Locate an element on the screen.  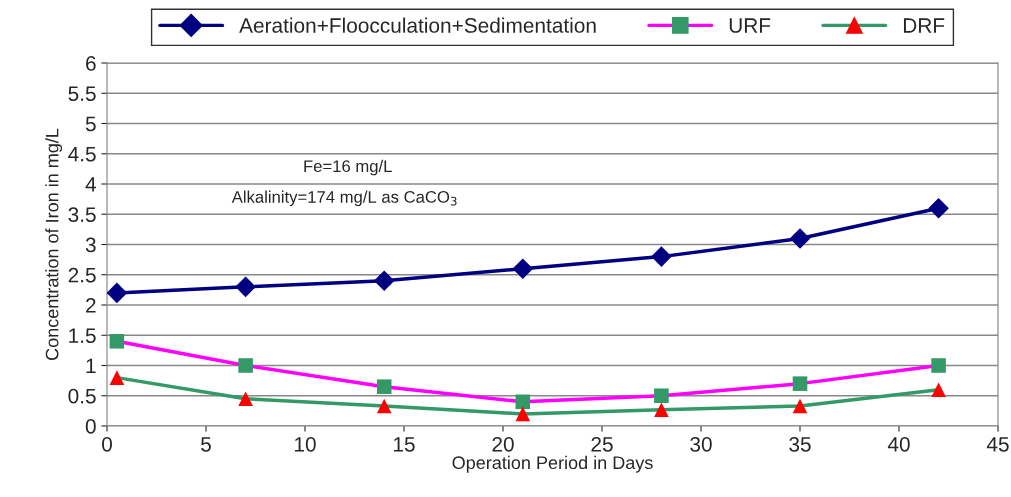
y-tick-label: 2.5 is located at coordinates (82, 275).